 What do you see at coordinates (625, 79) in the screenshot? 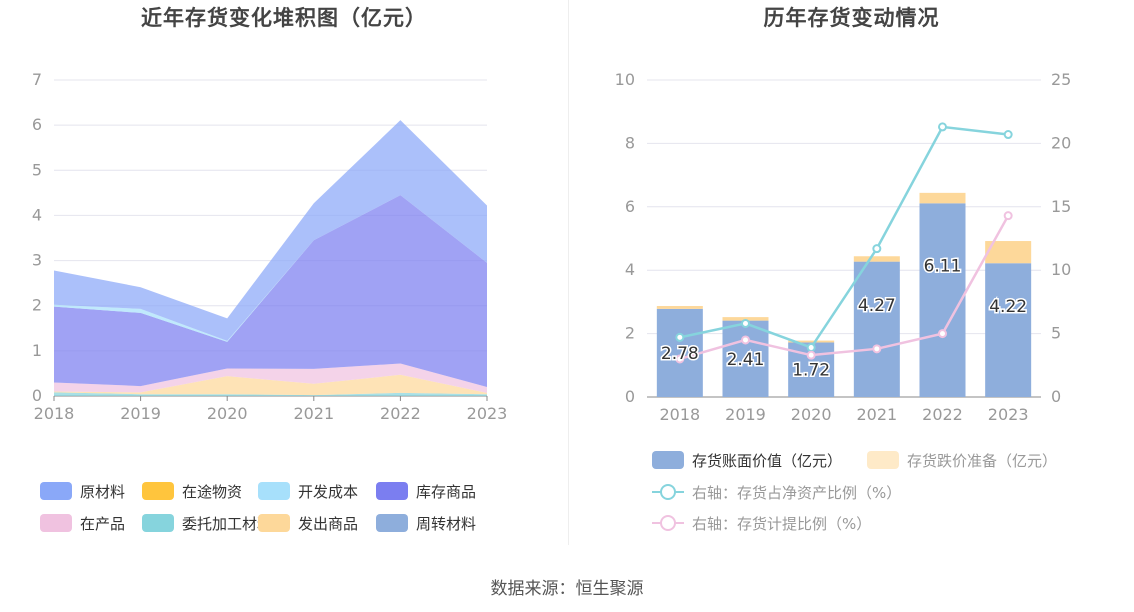
I see `y-tick-label: 10` at bounding box center [625, 79].